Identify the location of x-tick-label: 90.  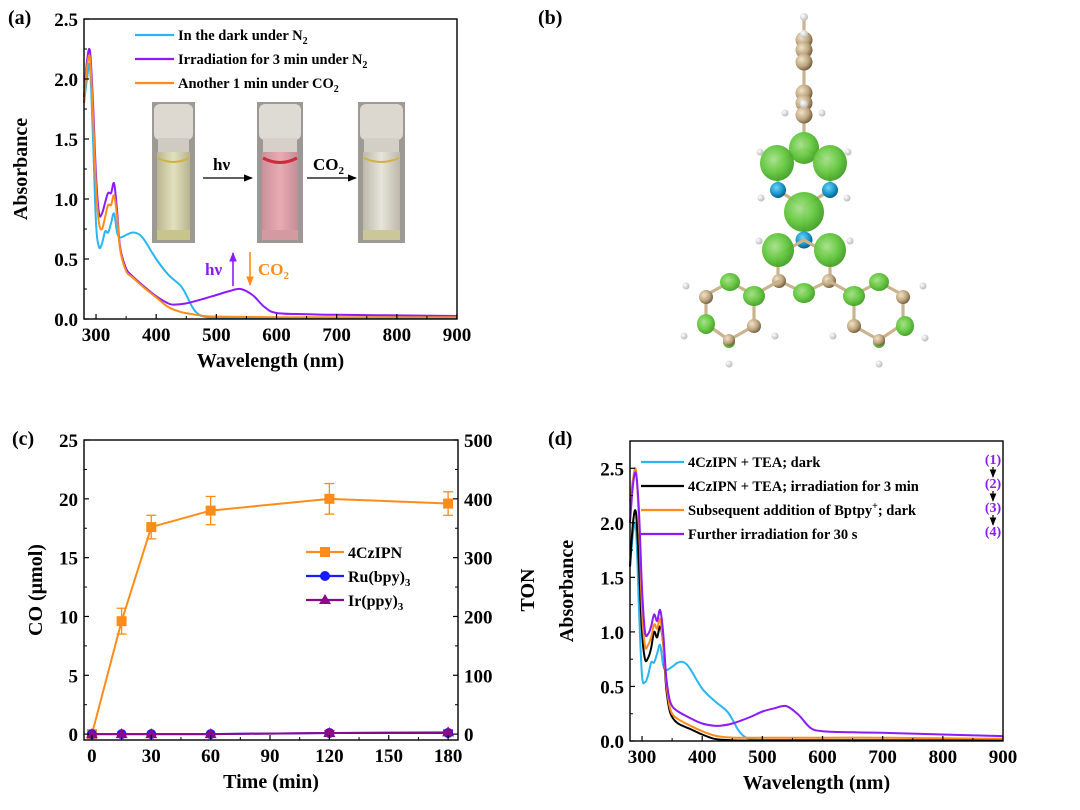
(270, 756).